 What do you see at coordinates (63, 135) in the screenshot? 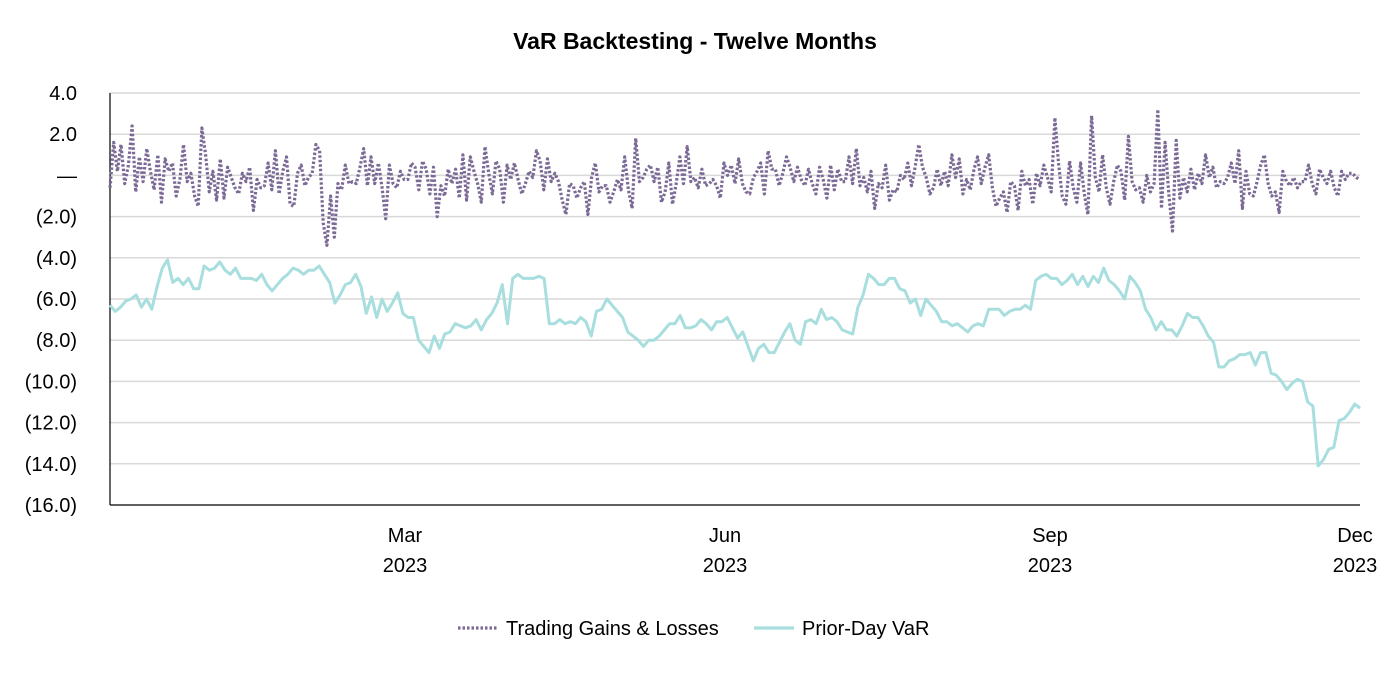
I see `y-tick-label: 2.0` at bounding box center [63, 135].